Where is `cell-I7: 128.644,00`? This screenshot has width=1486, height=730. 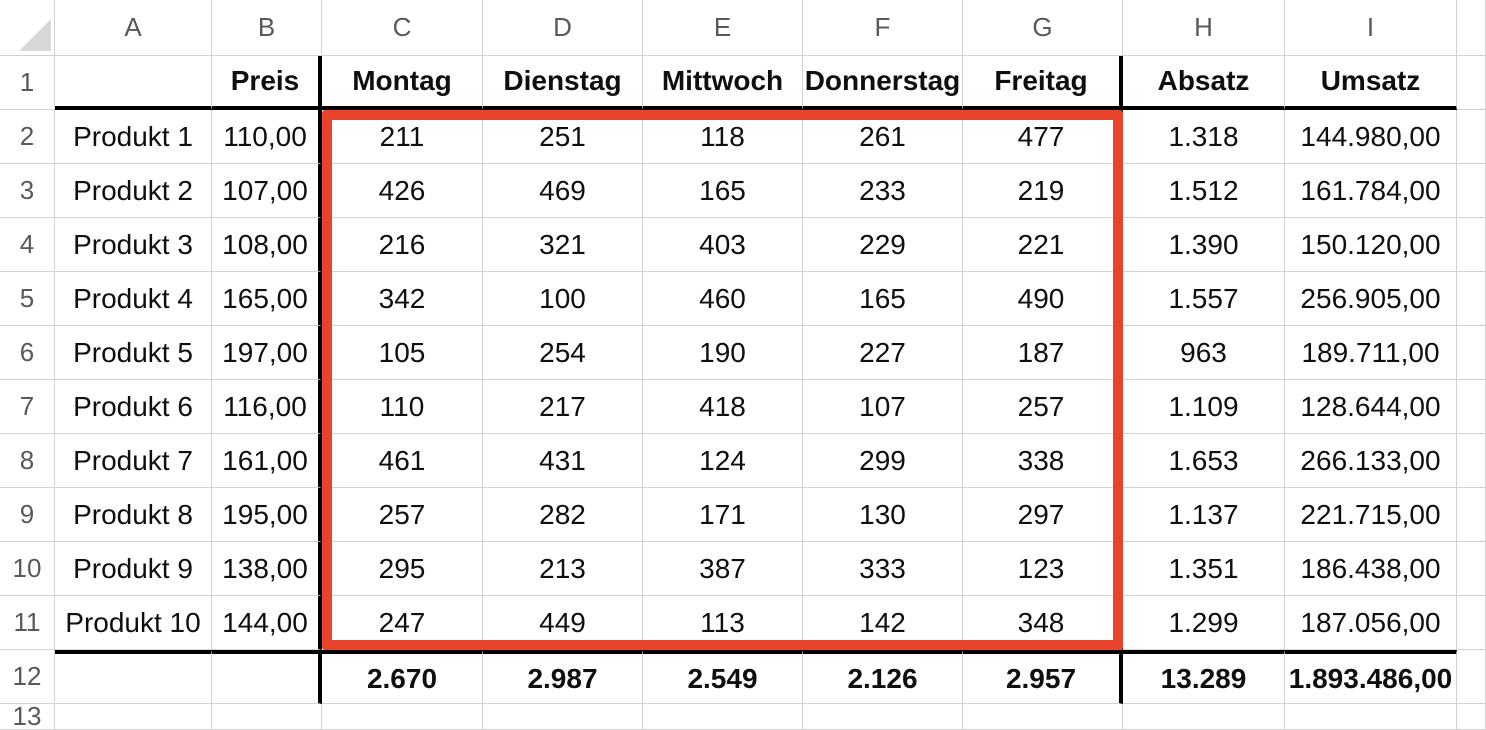
cell-I7: 128.644,00 is located at coordinates (1371, 407).